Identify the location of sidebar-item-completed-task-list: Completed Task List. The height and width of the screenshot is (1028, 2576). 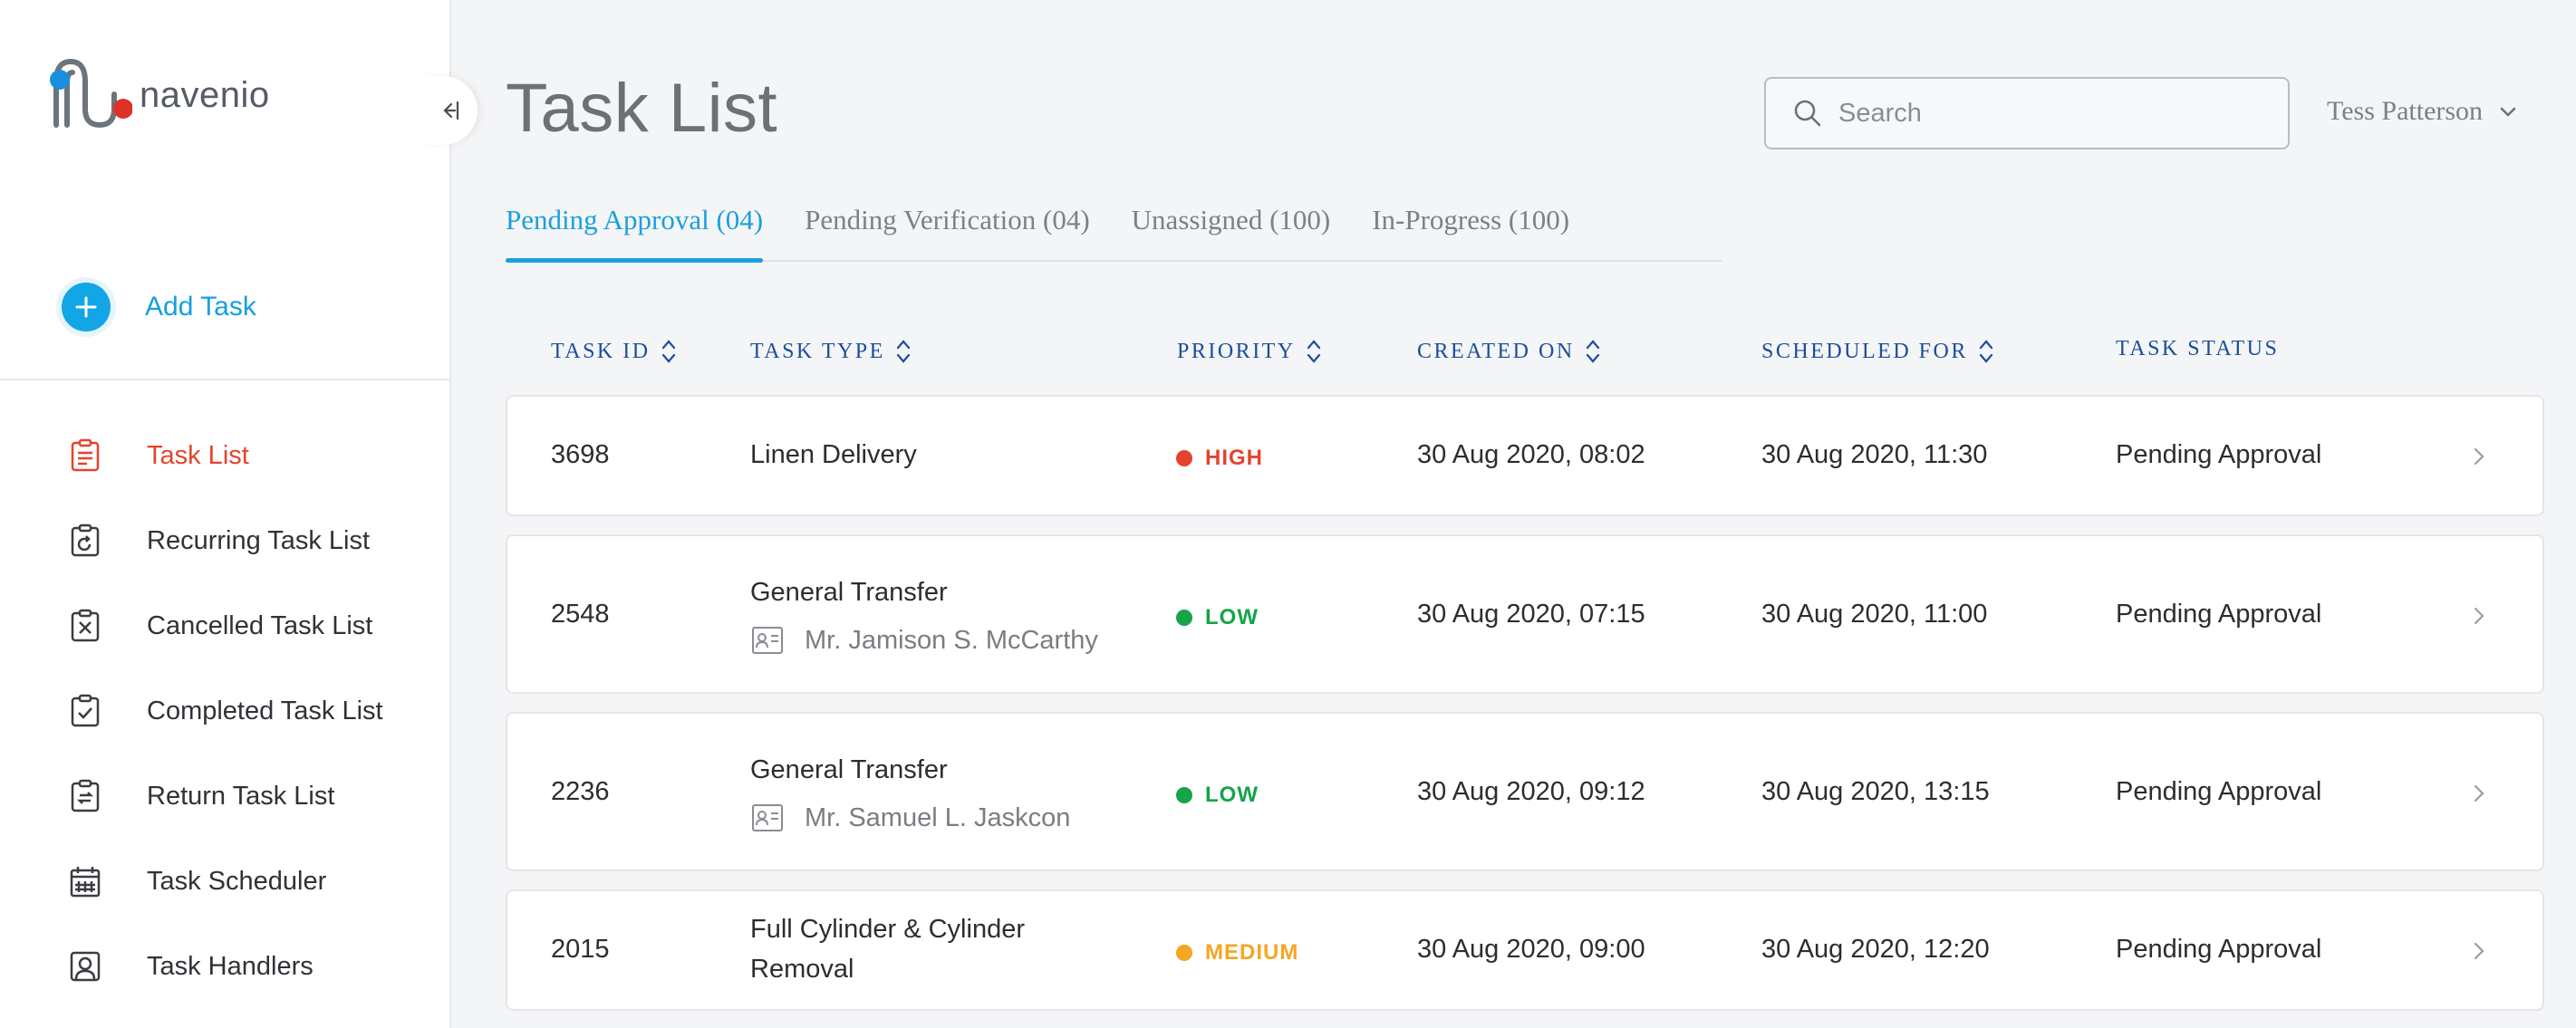
(225, 711).